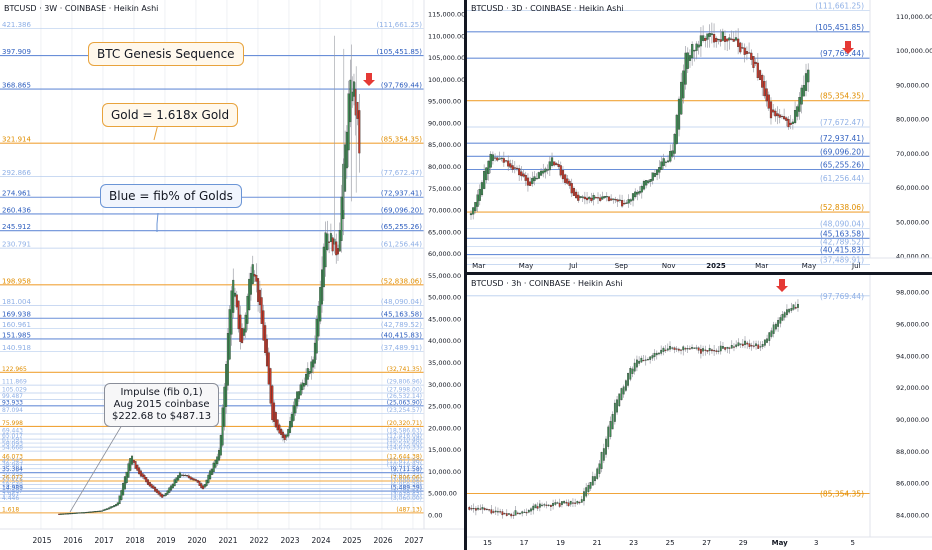  What do you see at coordinates (622, 266) in the screenshot?
I see `x-tick-label: Sep` at bounding box center [622, 266].